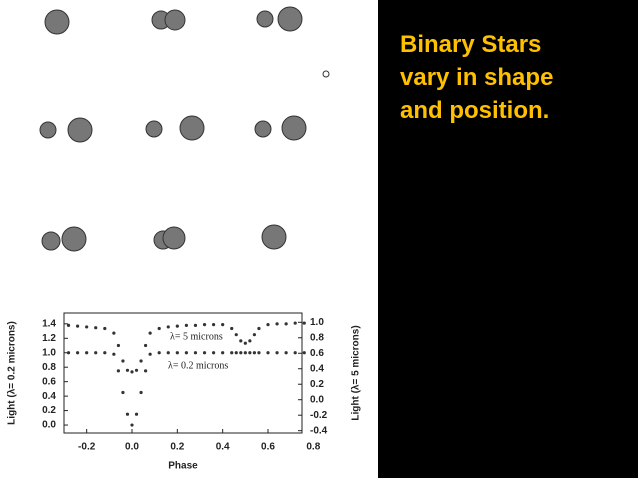  Describe the element at coordinates (49, 323) in the screenshot. I see `y-tick-label: 1.4` at that location.